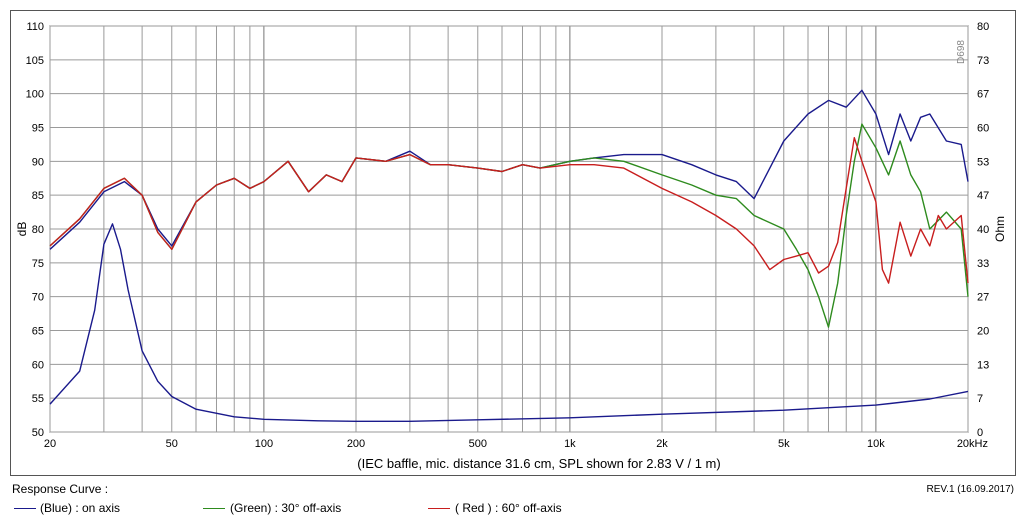  Describe the element at coordinates (508, 508) in the screenshot. I see `legend-label-red: ( Red ) : 60° off-axis` at that location.